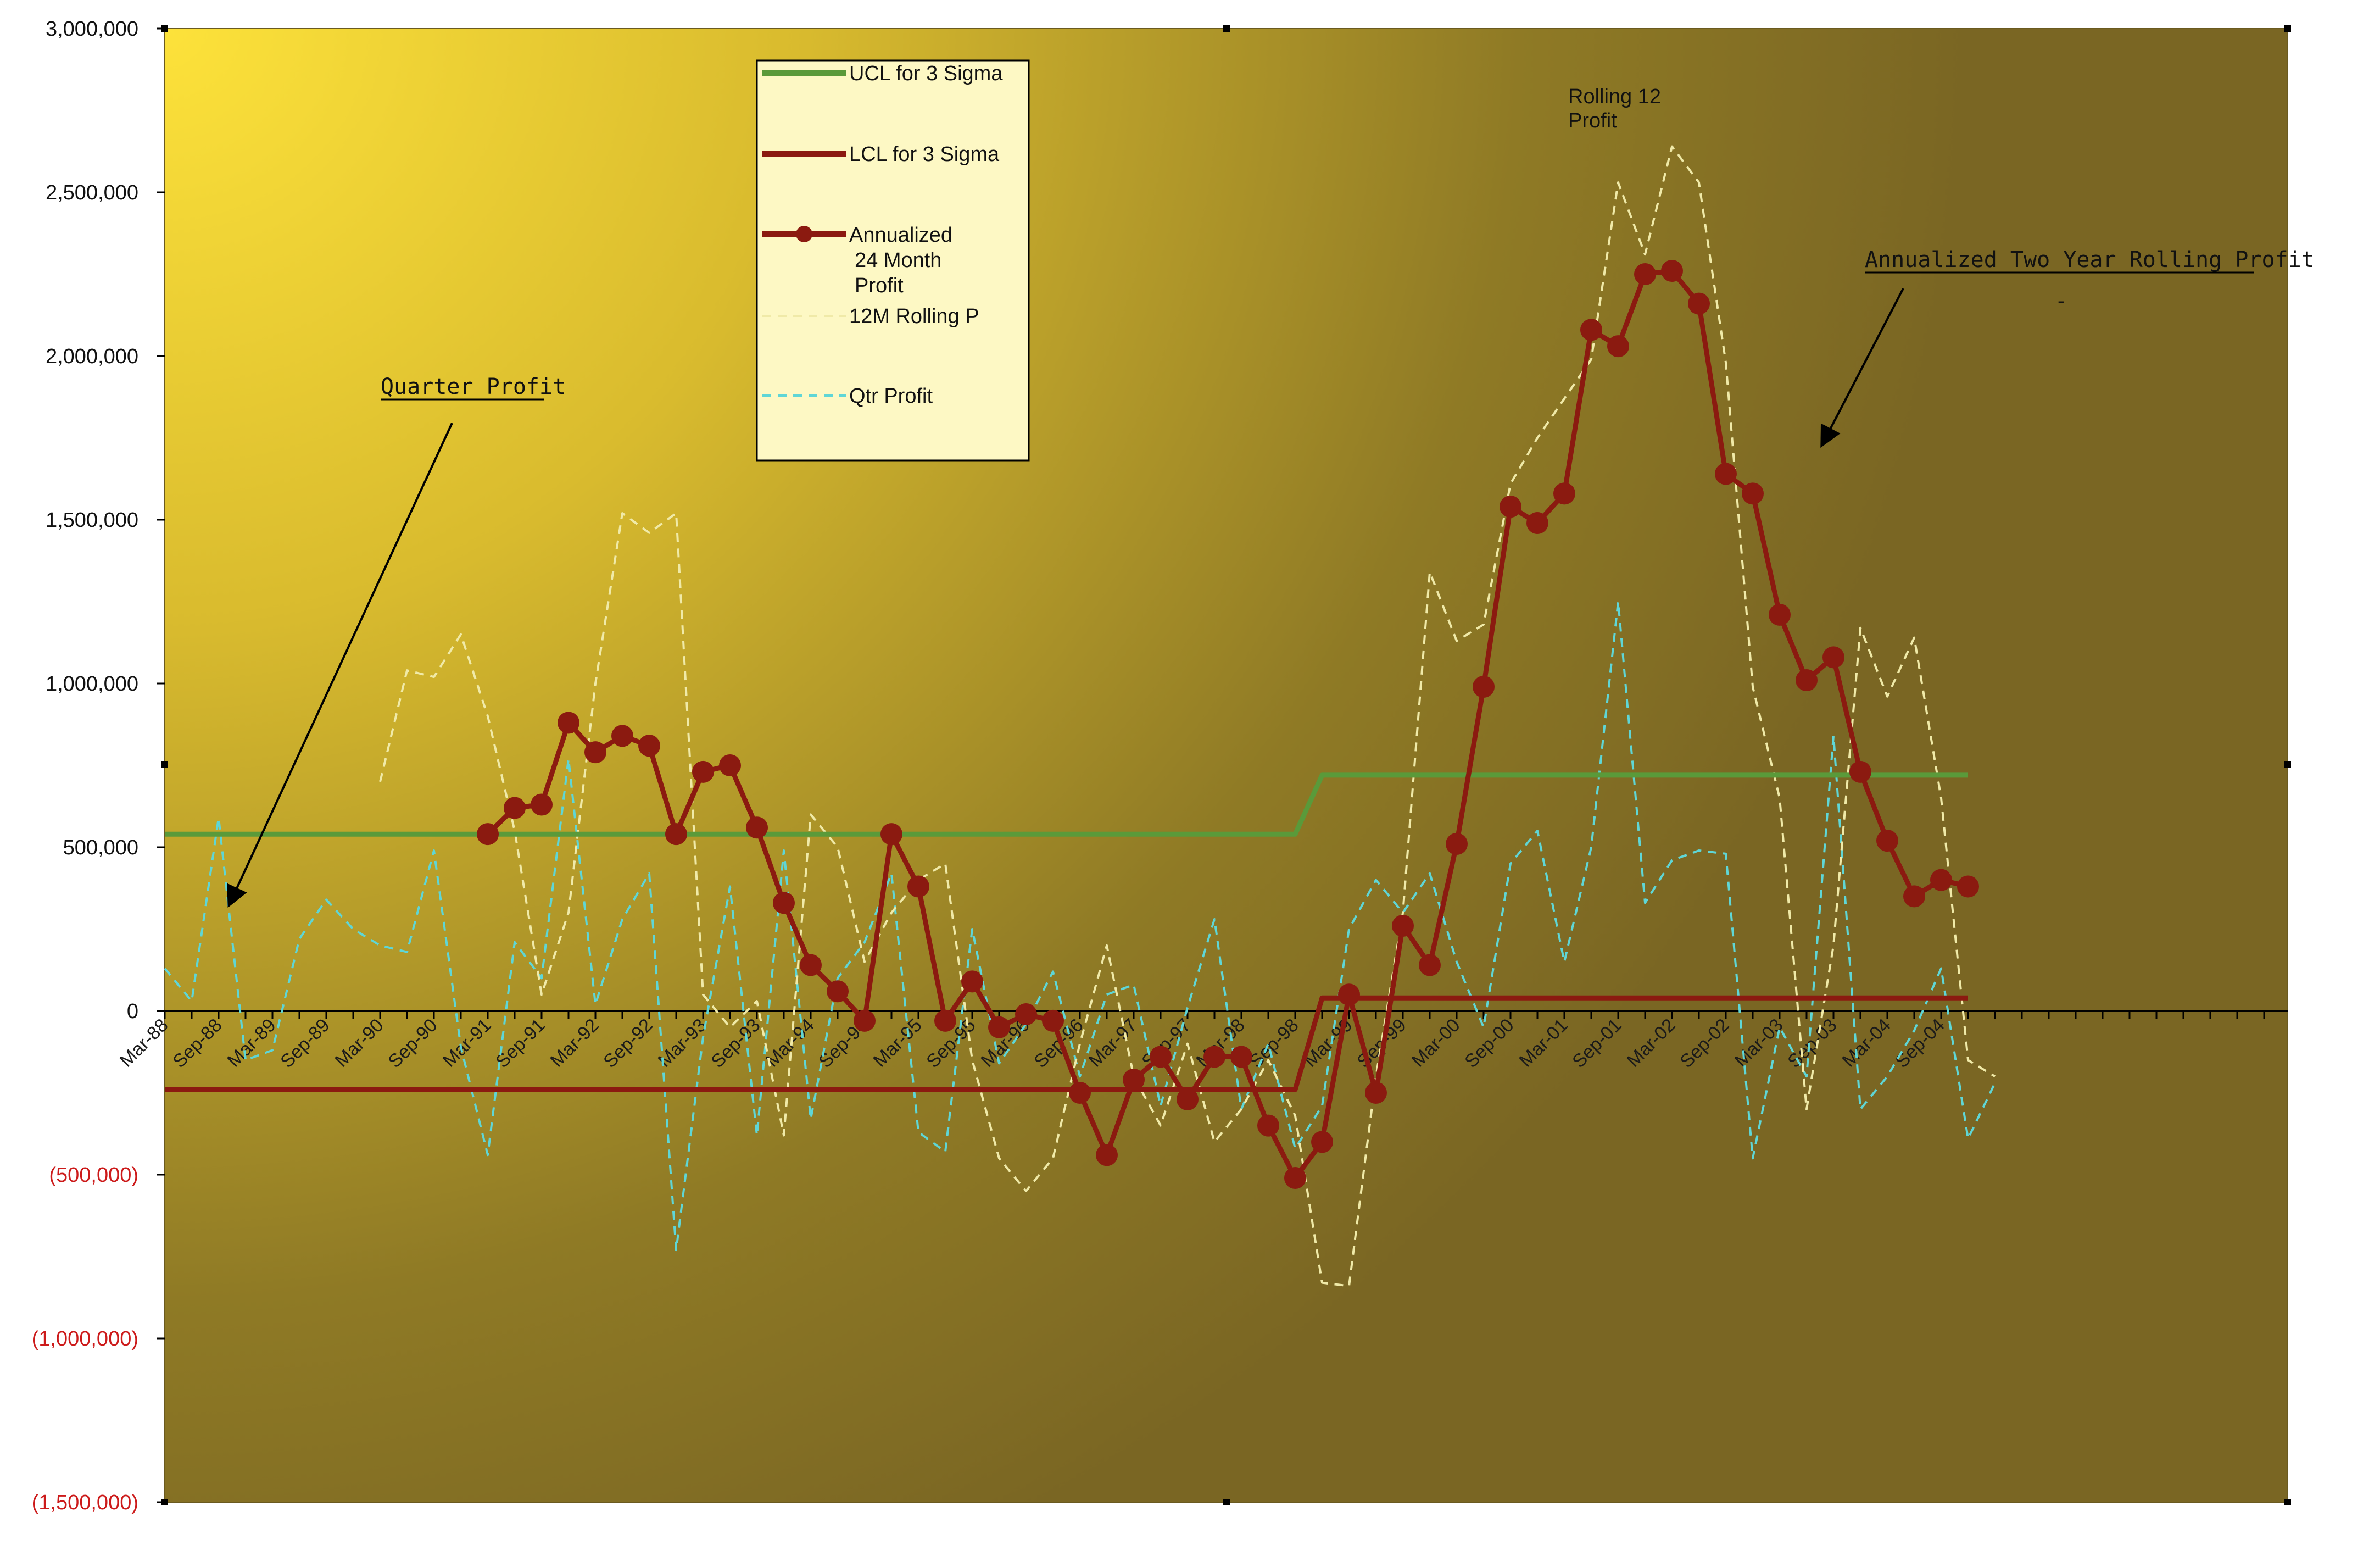 The height and width of the screenshot is (1545, 2380). Describe the element at coordinates (85, 1339) in the screenshot. I see `y-tick-label: (1,000,000)` at that location.